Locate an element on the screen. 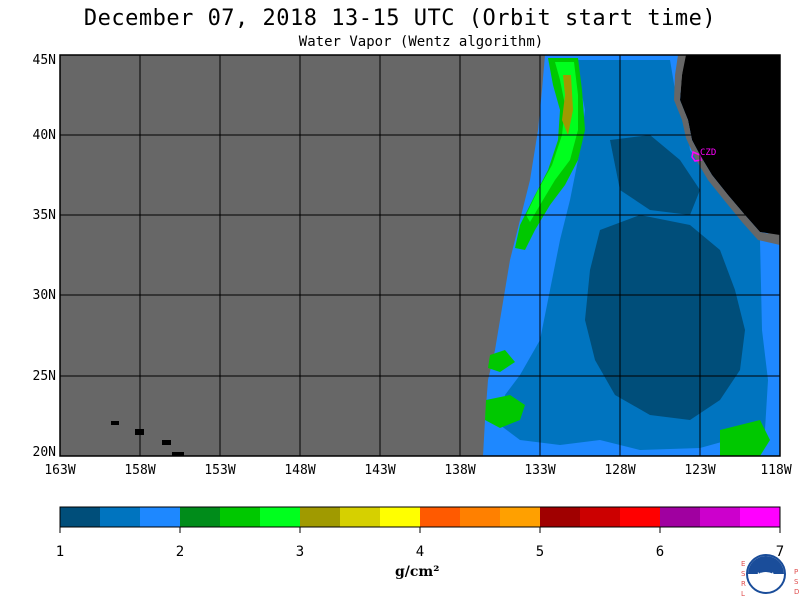  psd-text: P S D is located at coordinates (796, 582).